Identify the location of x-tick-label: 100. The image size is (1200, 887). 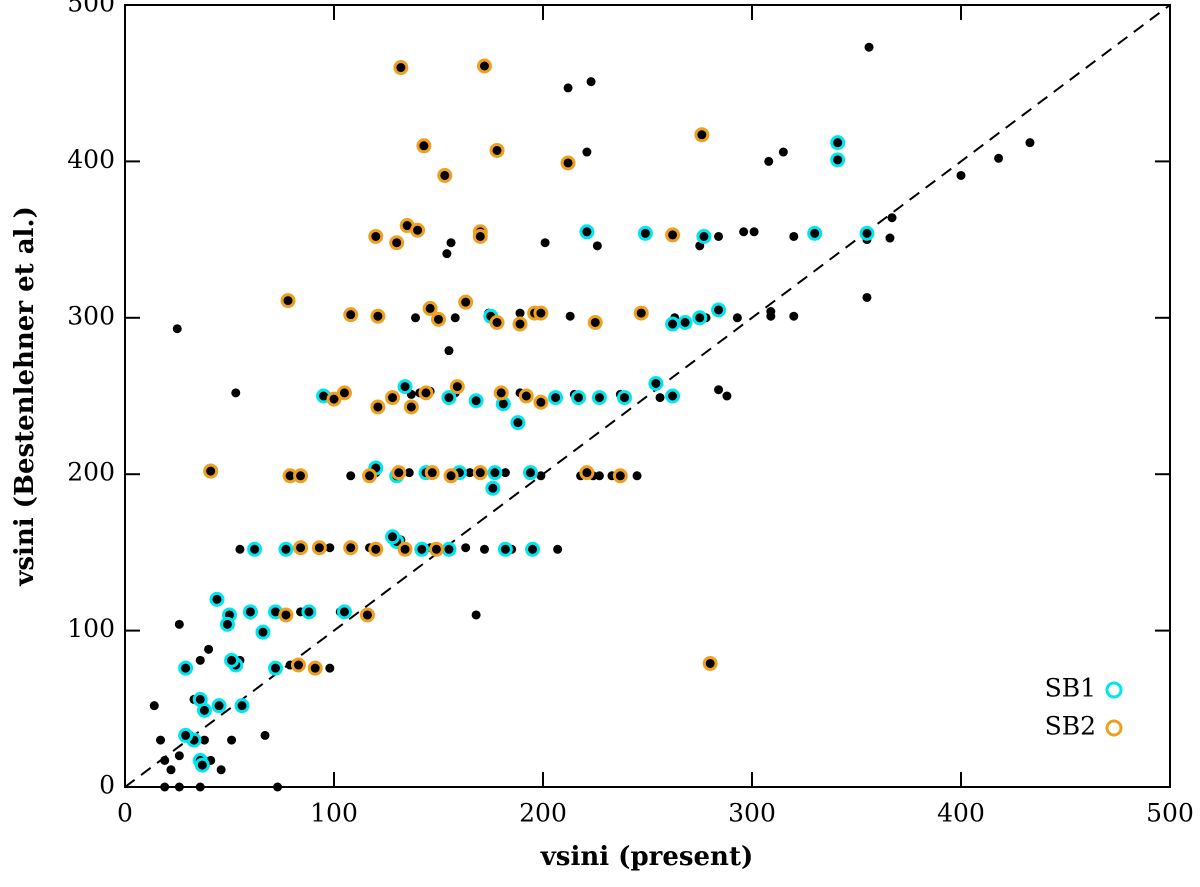
(334, 813).